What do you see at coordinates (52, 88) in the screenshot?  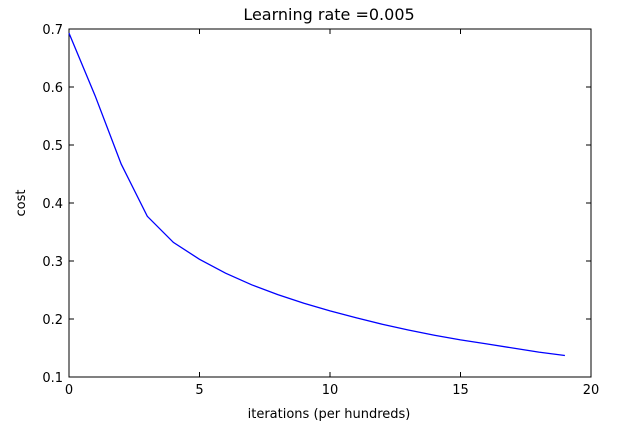 I see `y-tick-label: 0.6` at bounding box center [52, 88].